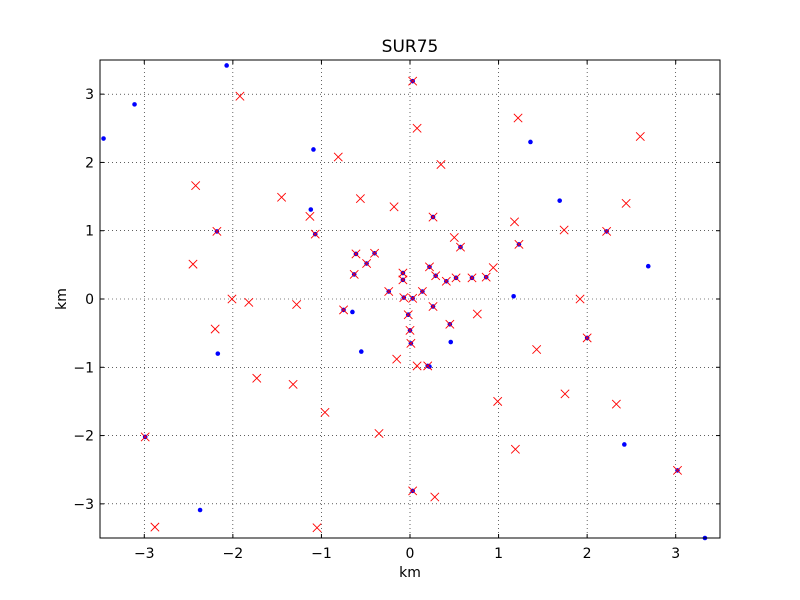 This screenshot has height=600, width=800. I want to click on y-tick-label: −2, so click(83, 437).